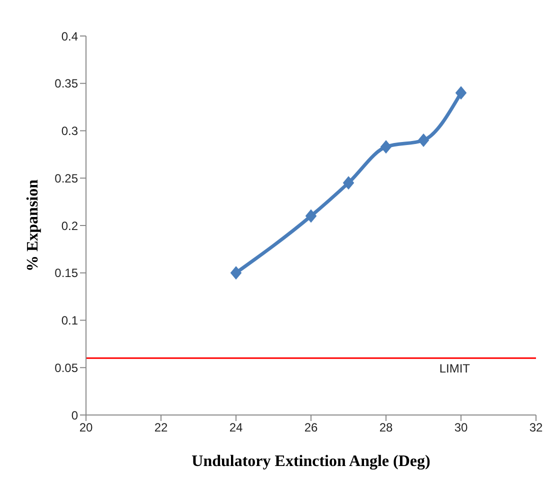 The image size is (556, 490). Describe the element at coordinates (536, 427) in the screenshot. I see `x-tick-label: 32` at that location.